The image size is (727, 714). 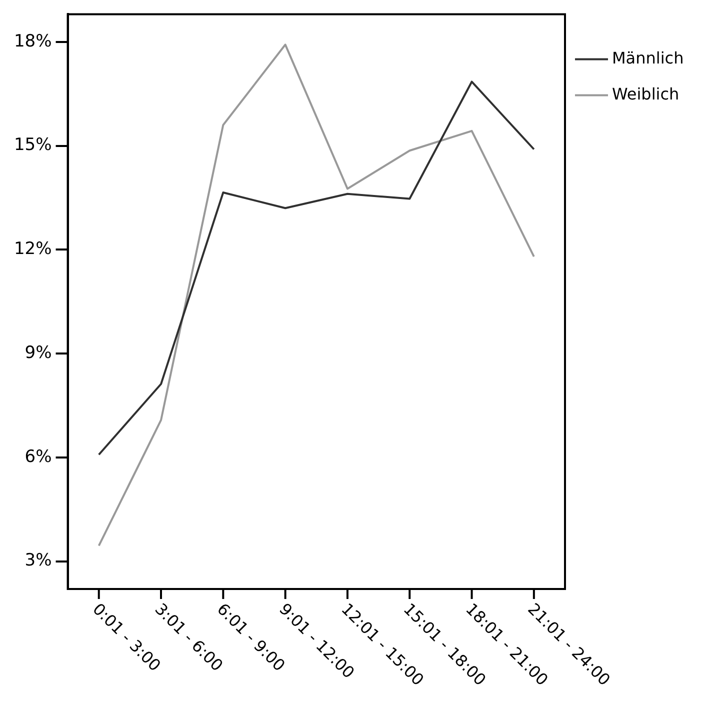 I want to click on y-tick-label: 18%, so click(x=33, y=41).